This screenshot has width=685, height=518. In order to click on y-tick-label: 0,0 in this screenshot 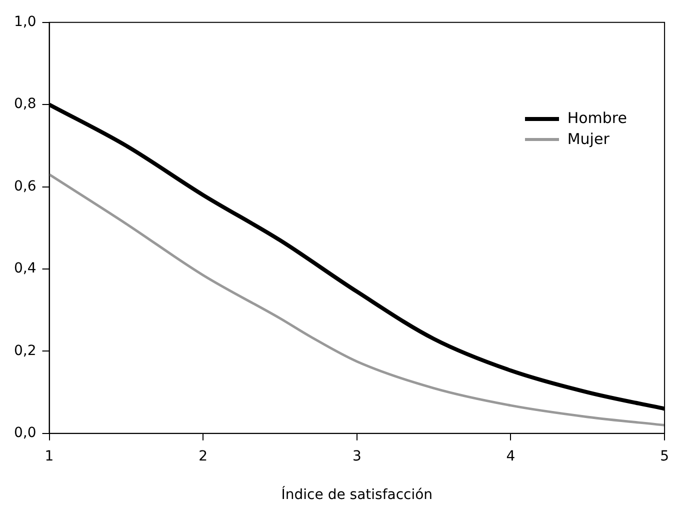, I will do `click(25, 433)`.